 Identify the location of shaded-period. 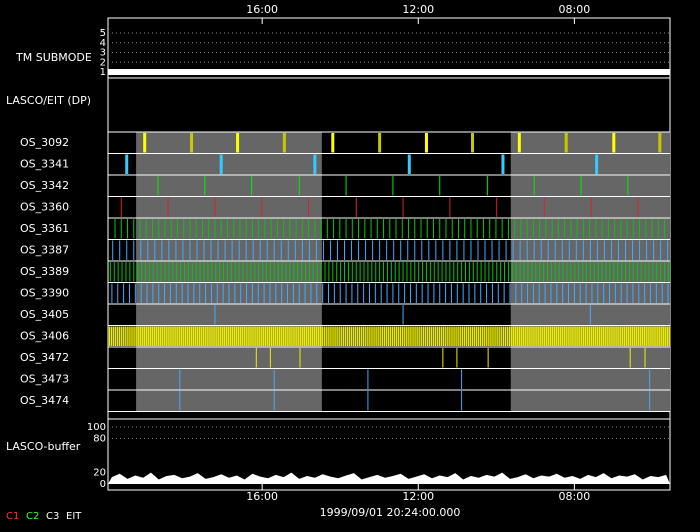
(229, 272).